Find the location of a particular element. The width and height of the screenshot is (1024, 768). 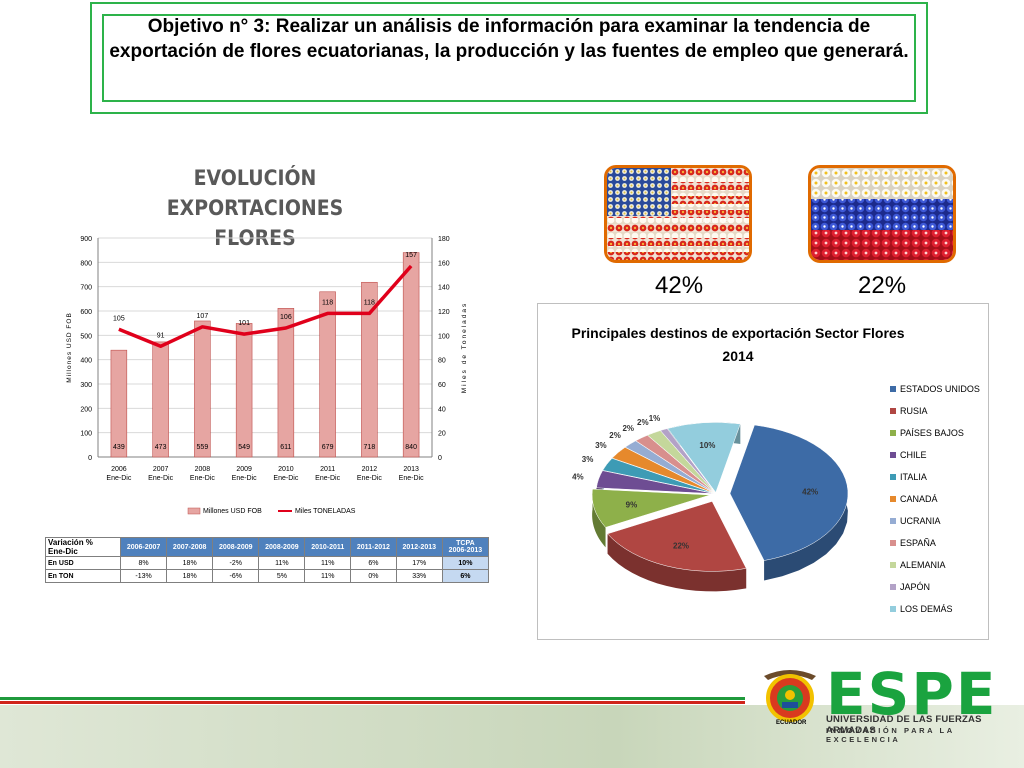

row-label: En USD is located at coordinates (83, 563).